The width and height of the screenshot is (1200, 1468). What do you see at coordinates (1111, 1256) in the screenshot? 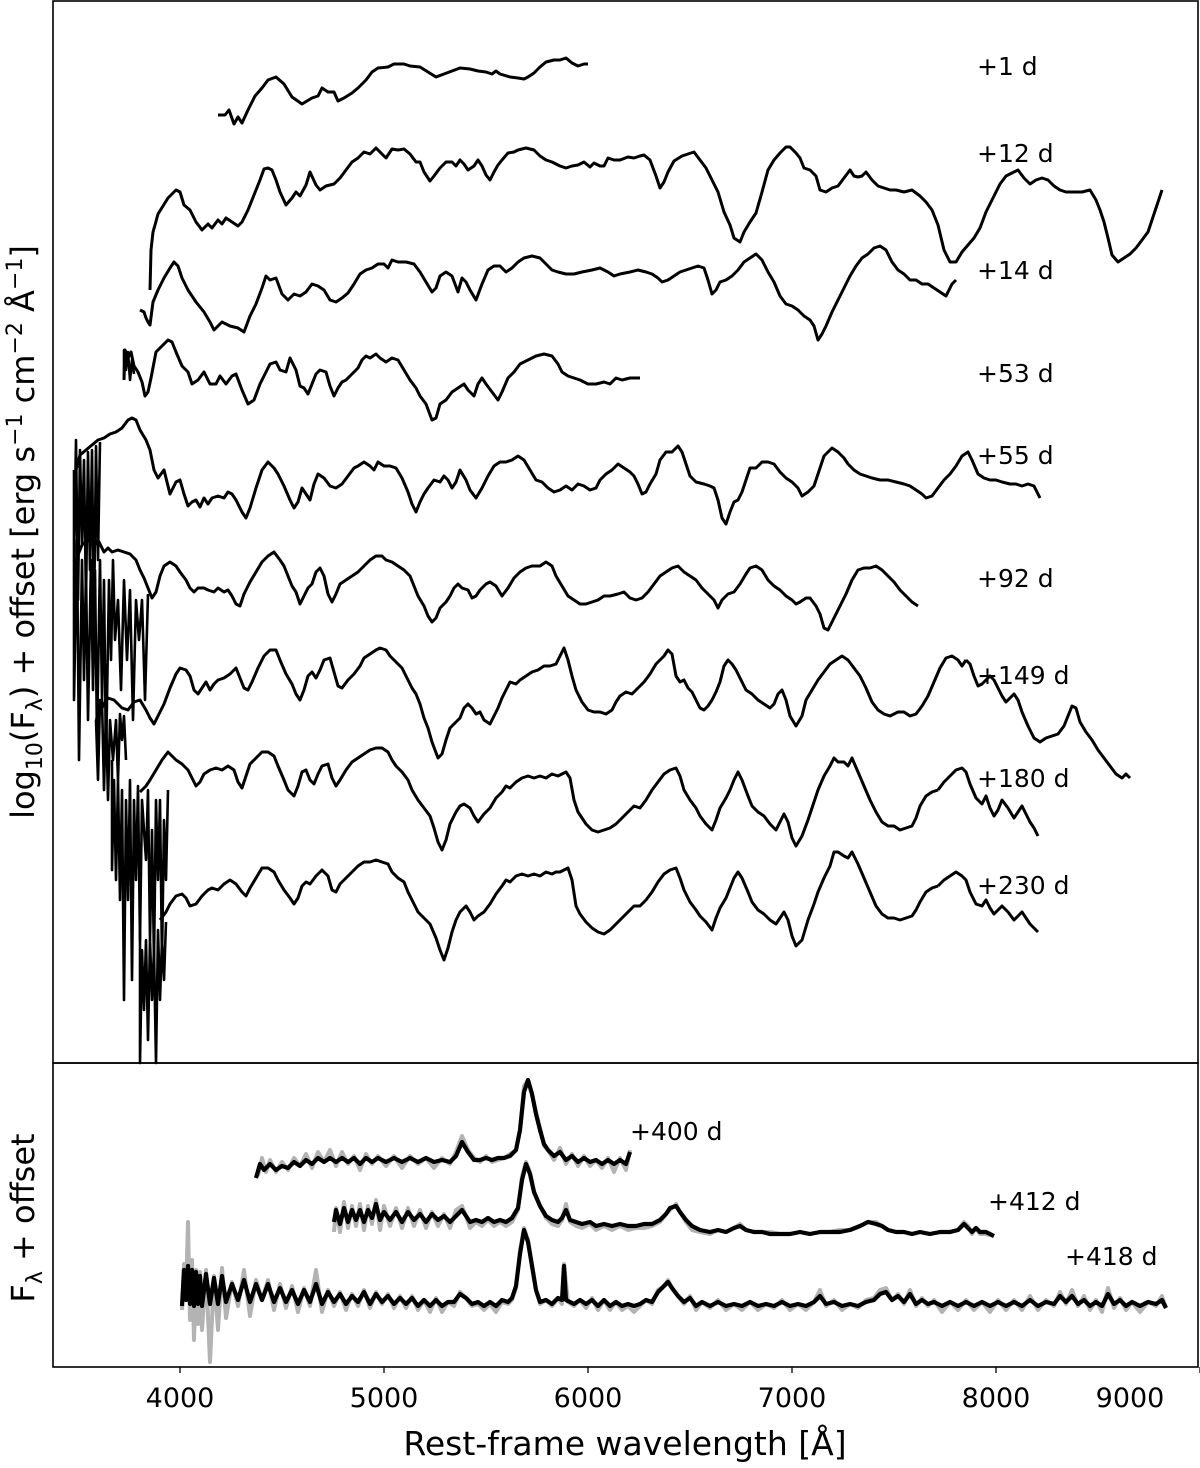
I see `label-418d: +418 d` at bounding box center [1111, 1256].